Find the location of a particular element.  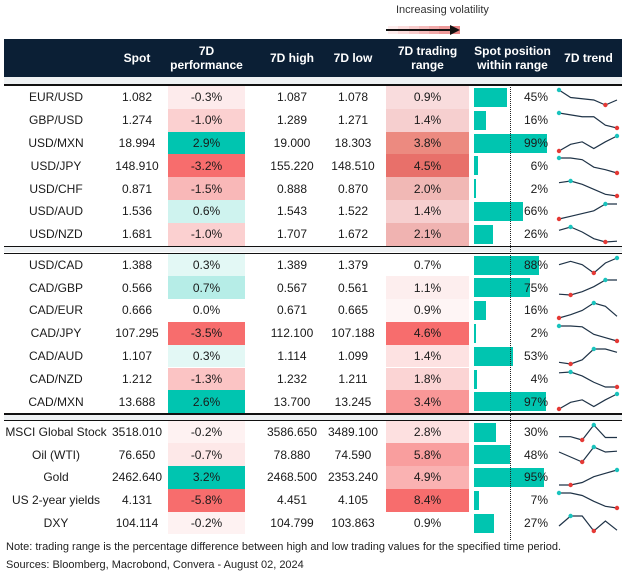

high-value: 1.389 is located at coordinates (292, 264).